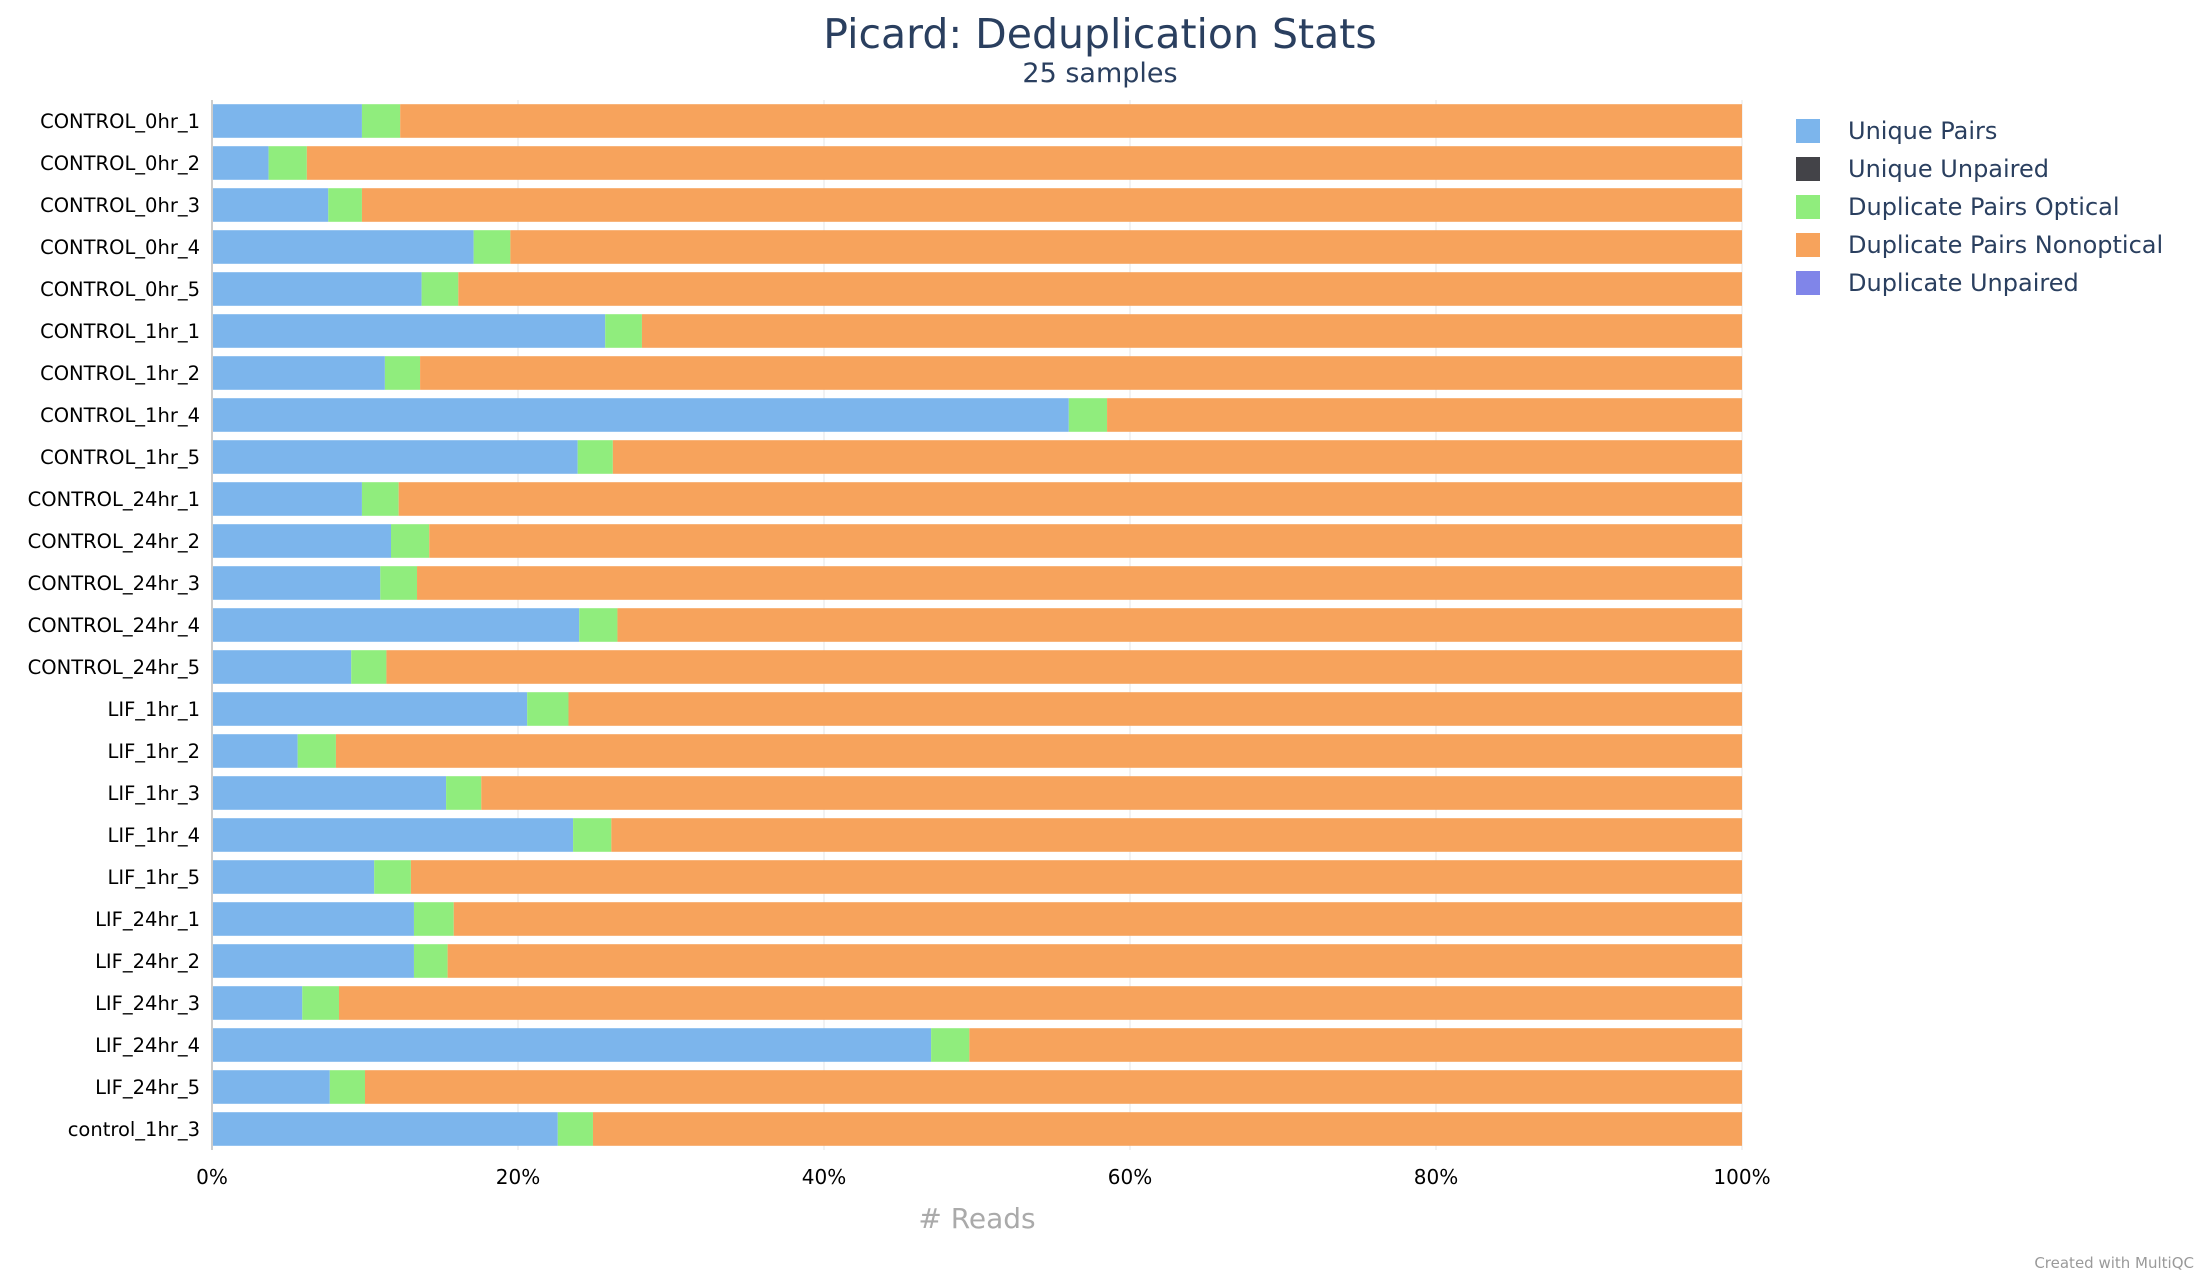 The height and width of the screenshot is (1280, 2200). I want to click on x-tick-label: 20%, so click(518, 1177).